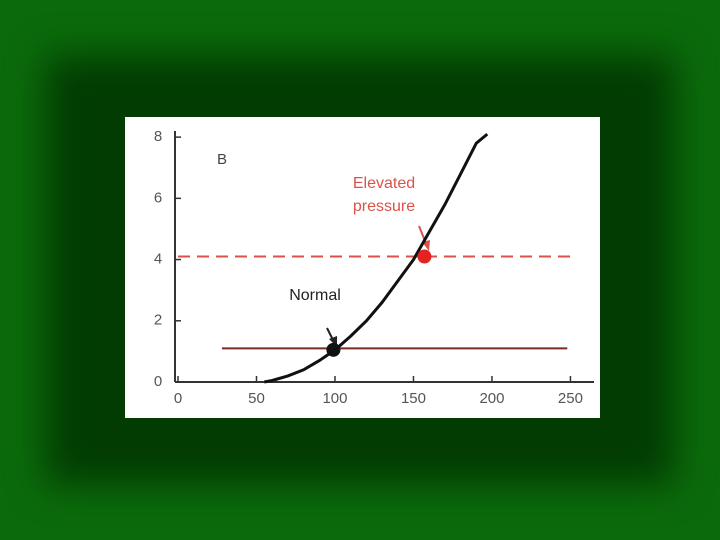  Describe the element at coordinates (384, 206) in the screenshot. I see `annotation: pressure` at that location.